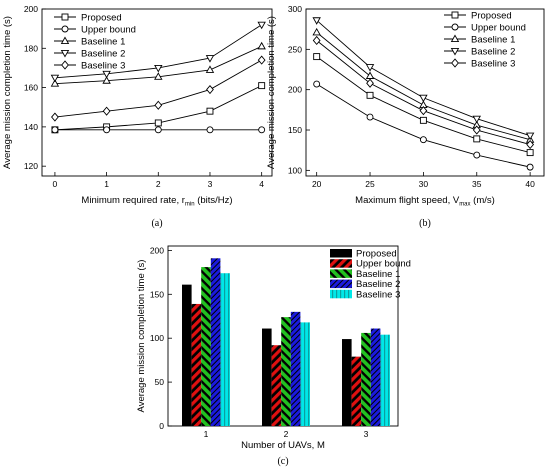  I want to click on bar-baseline-3-m1, so click(225, 349).